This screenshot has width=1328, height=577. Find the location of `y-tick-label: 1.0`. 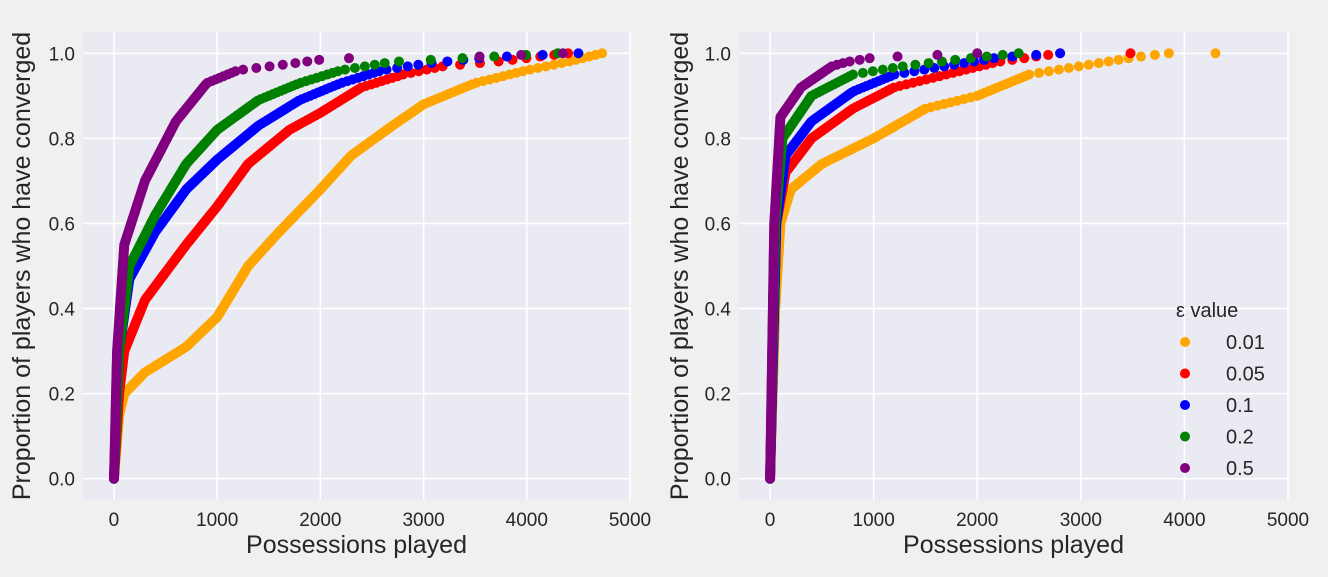

y-tick-label: 1.0 is located at coordinates (718, 54).